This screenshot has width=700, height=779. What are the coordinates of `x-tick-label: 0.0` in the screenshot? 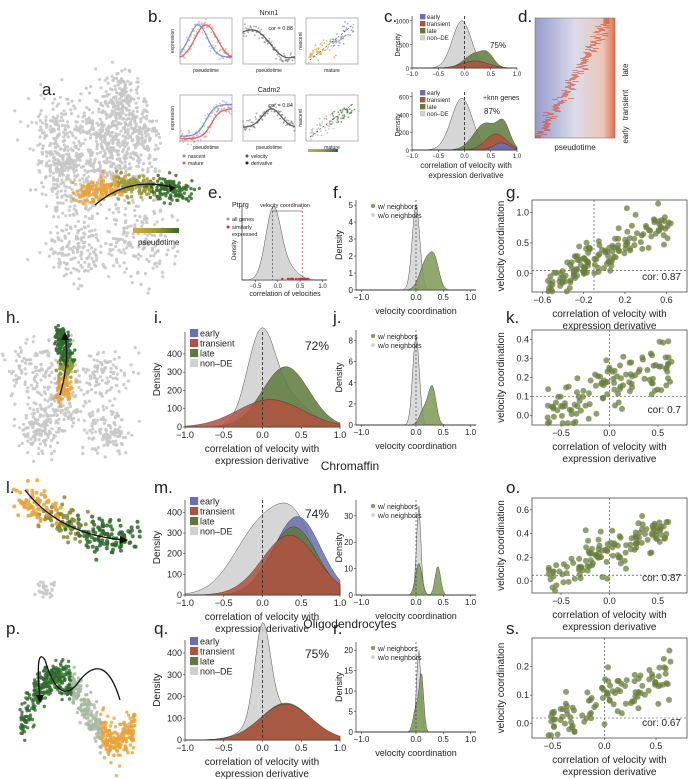 It's located at (262, 435).